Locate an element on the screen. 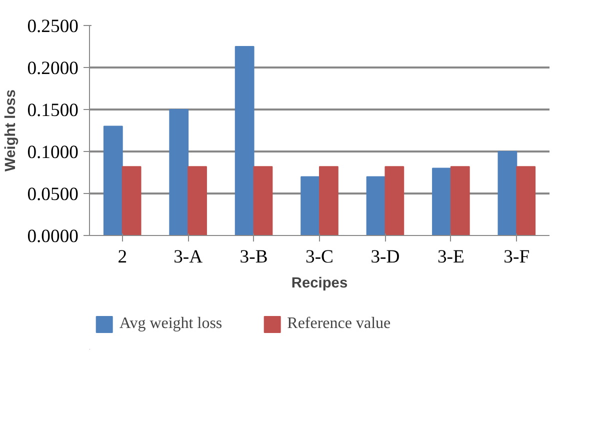 The height and width of the screenshot is (421, 607). x-tick-label: 3-D is located at coordinates (385, 257).